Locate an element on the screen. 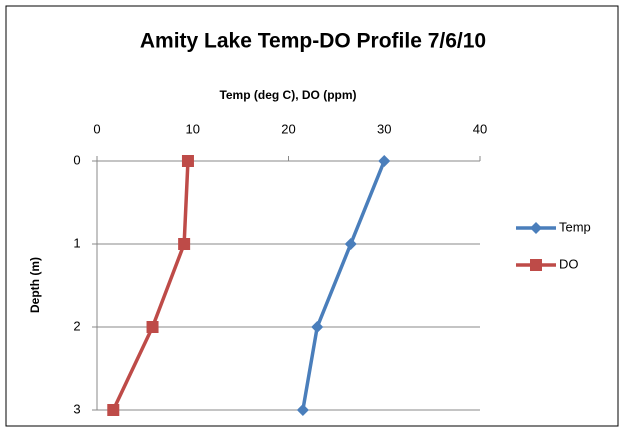 The height and width of the screenshot is (433, 626). y-tick-label: 2 is located at coordinates (76, 325).